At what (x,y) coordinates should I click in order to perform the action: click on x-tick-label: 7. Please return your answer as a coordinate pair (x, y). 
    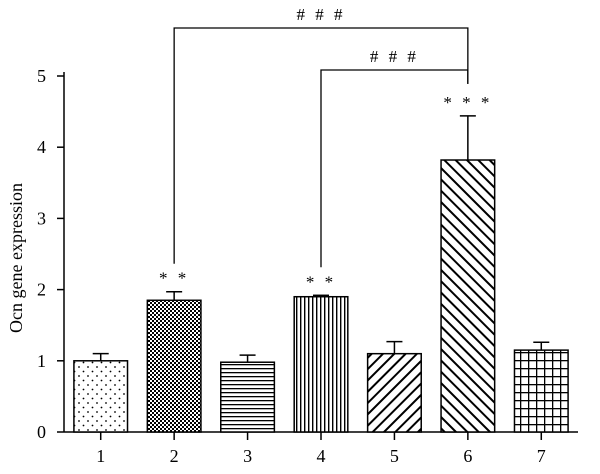
    Looking at the image, I should click on (541, 456).